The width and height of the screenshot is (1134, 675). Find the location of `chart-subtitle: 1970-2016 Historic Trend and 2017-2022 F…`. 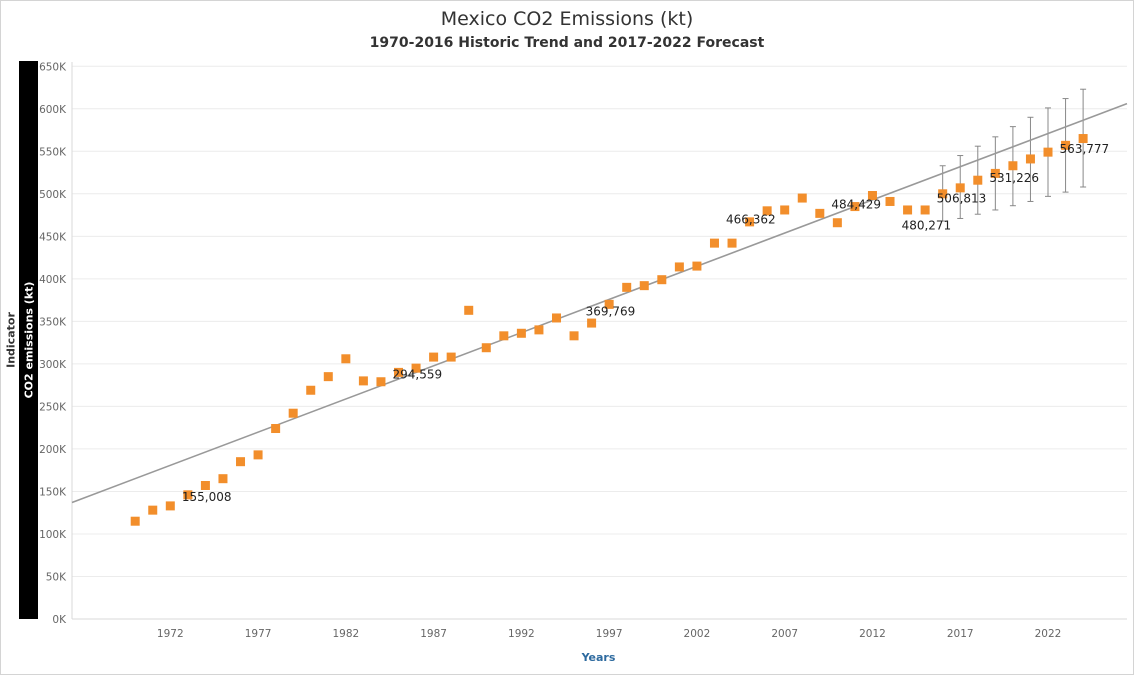

chart-subtitle: 1970-2016 Historic Trend and 2017-2022 F… is located at coordinates (567, 43).